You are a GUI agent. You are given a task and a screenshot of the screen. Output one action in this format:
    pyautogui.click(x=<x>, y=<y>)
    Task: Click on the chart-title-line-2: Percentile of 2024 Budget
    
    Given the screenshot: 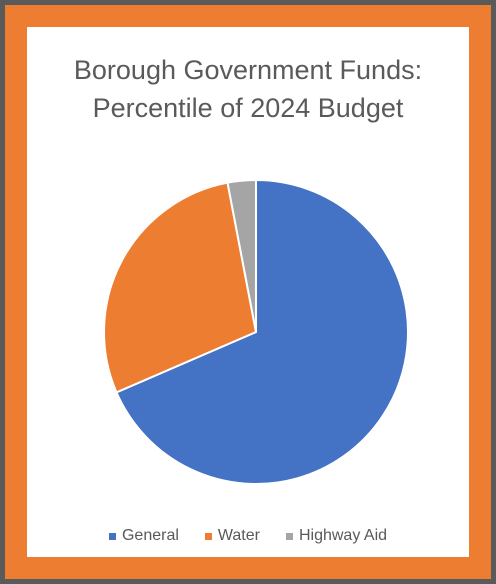 What is the action you would take?
    pyautogui.click(x=248, y=108)
    